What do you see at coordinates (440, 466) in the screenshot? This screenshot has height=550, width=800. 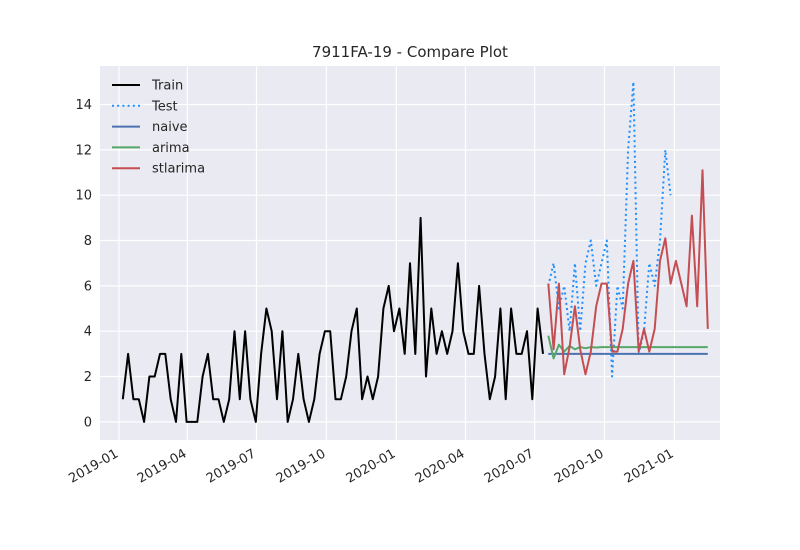 I see `x-tick-label: 2020-04` at bounding box center [440, 466].